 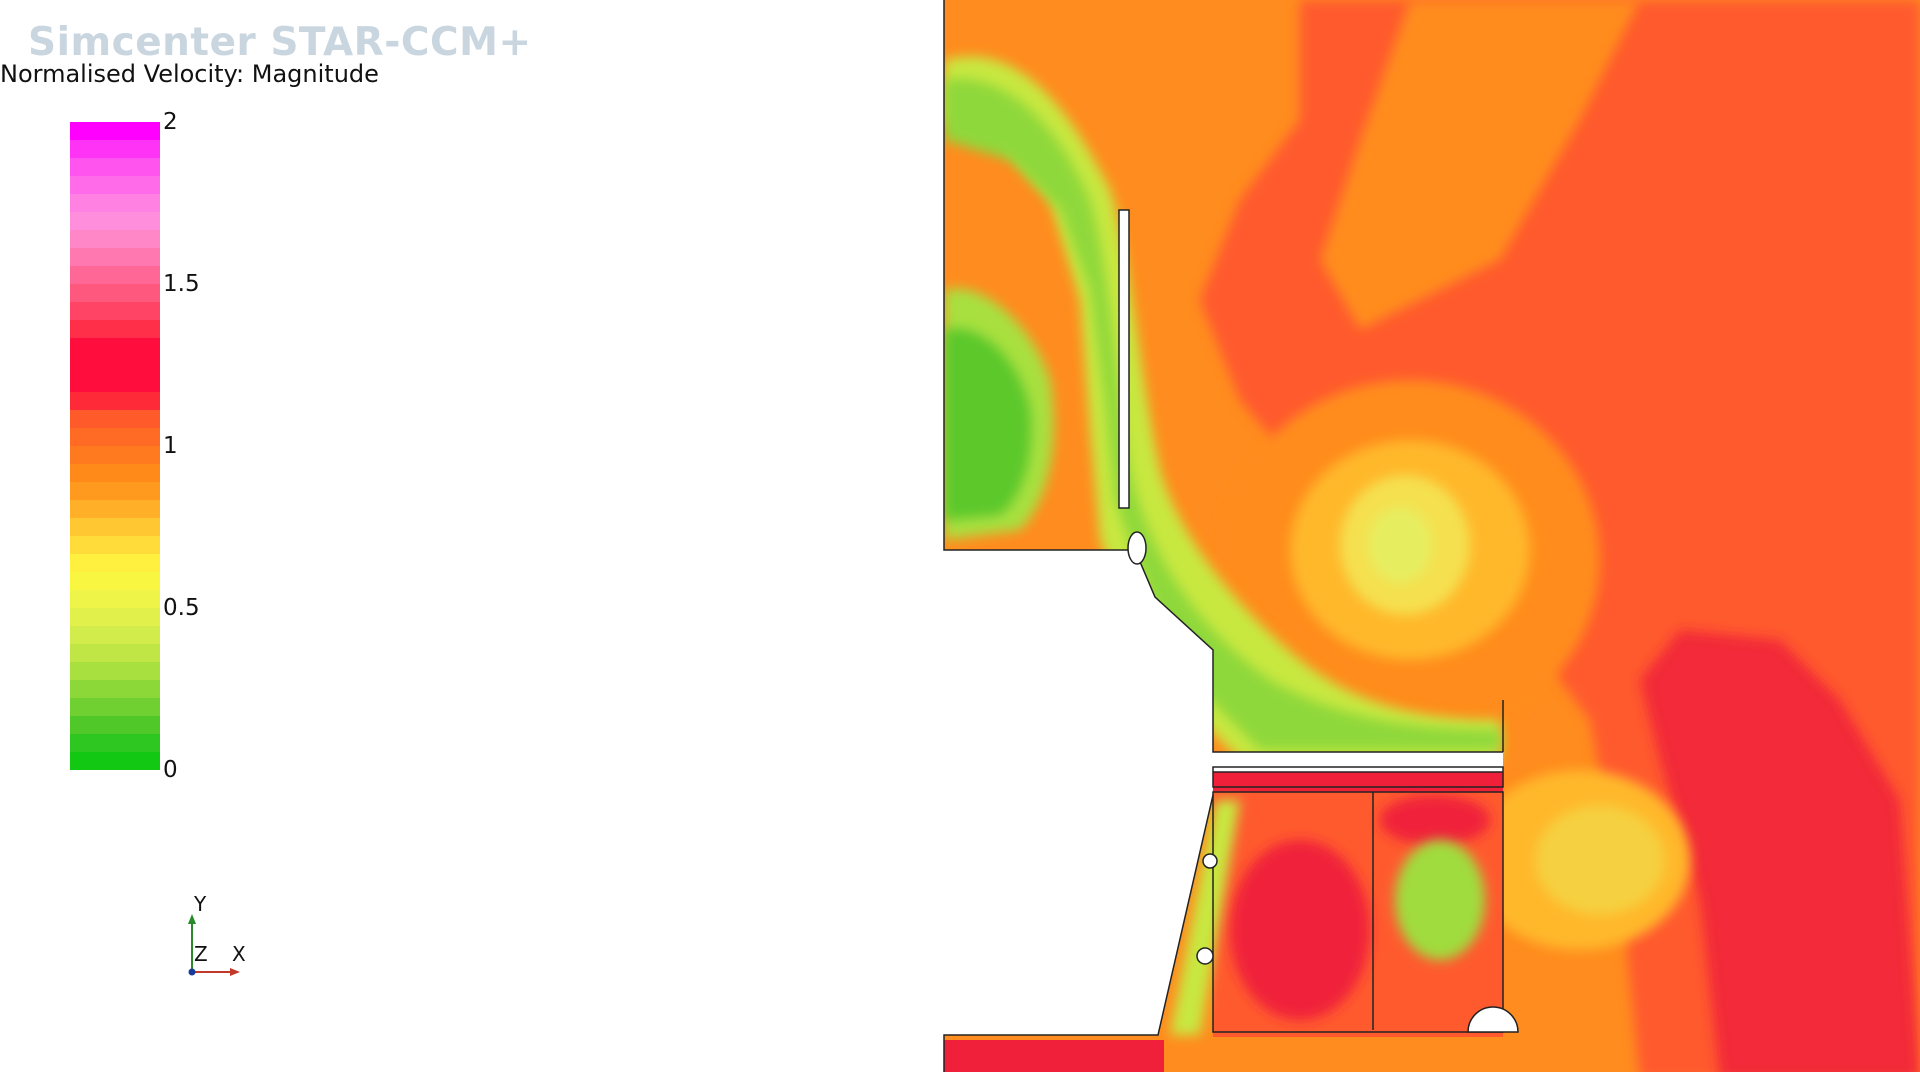 I want to click on color-scale-bar, so click(x=115, y=446).